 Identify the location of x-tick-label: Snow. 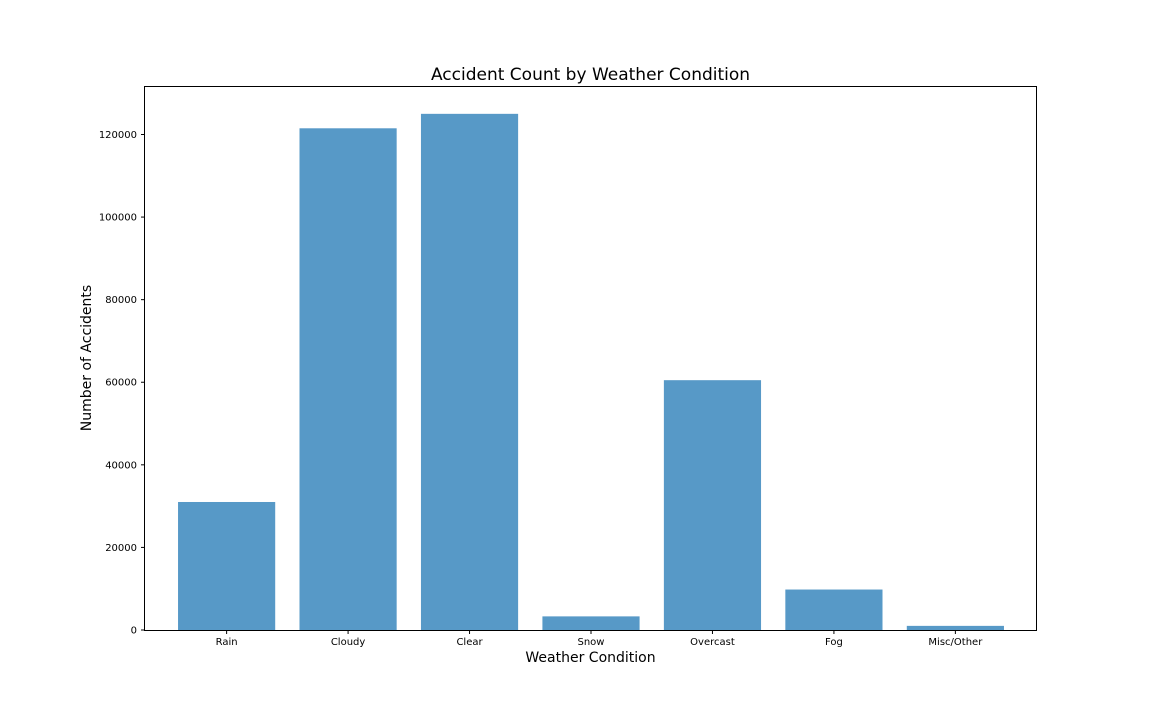
(591, 642).